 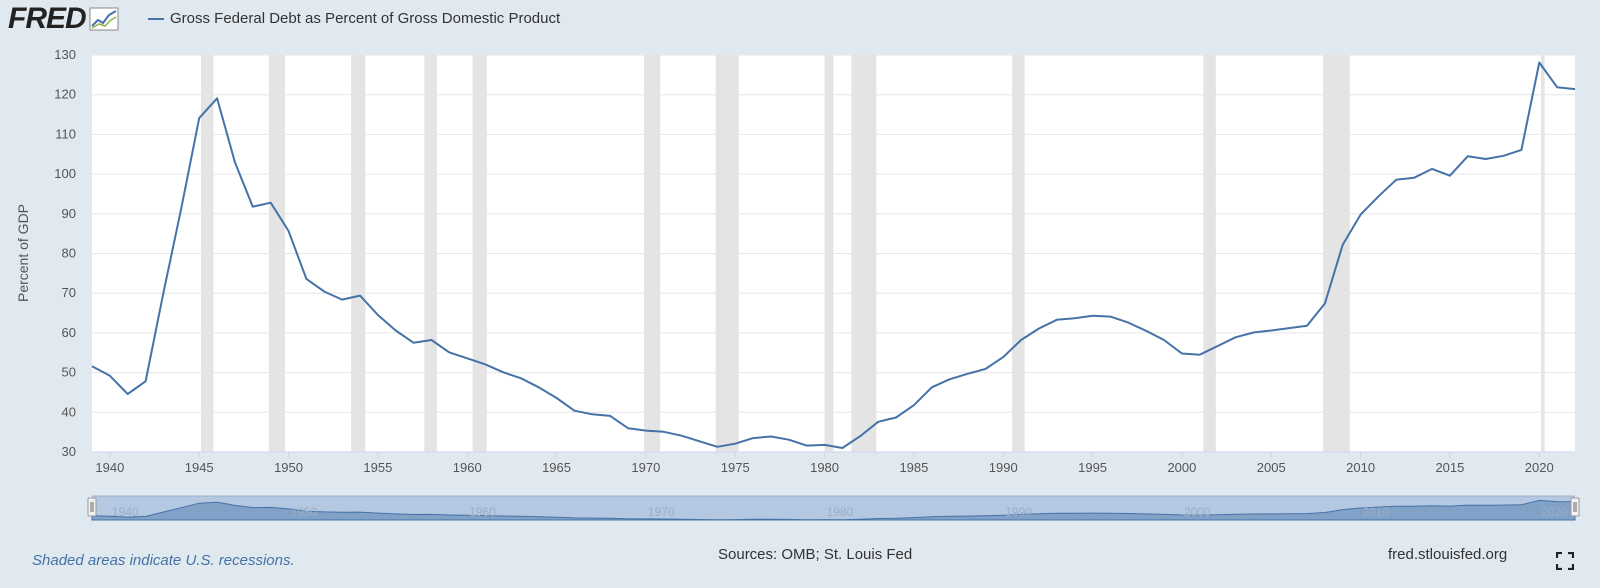 What do you see at coordinates (92, 507) in the screenshot?
I see `navigator-left-handle` at bounding box center [92, 507].